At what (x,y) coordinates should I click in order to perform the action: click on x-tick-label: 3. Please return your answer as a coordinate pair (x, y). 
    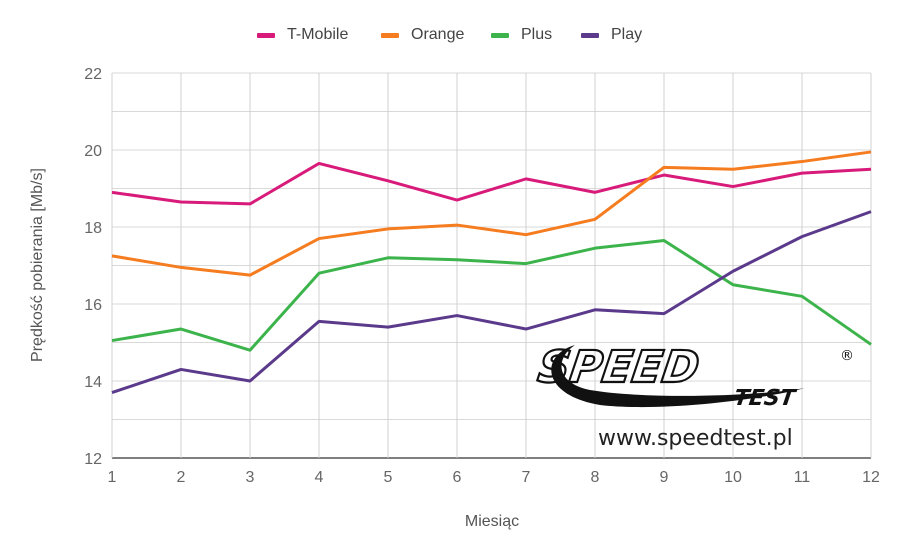
    Looking at the image, I should click on (250, 477).